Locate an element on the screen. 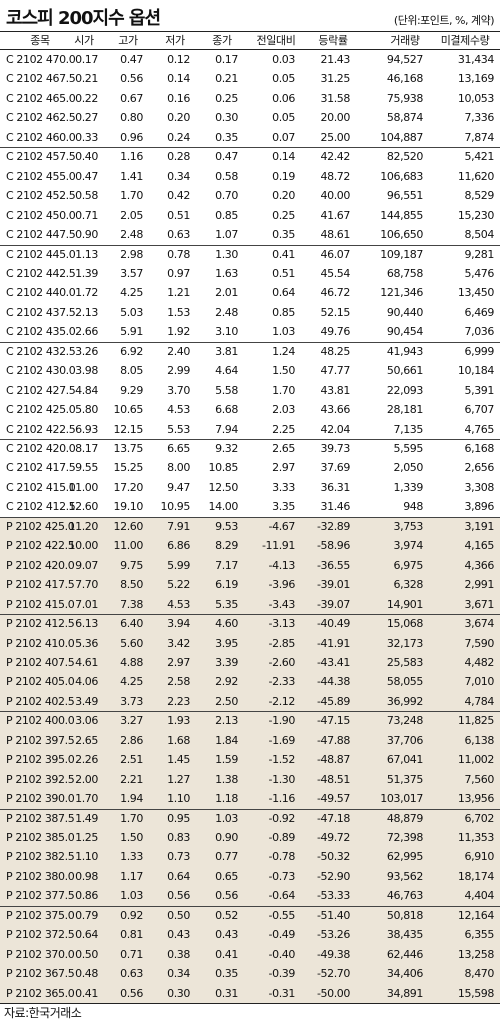 This screenshot has width=500, height=1024. cell: 3,308 is located at coordinates (479, 487).